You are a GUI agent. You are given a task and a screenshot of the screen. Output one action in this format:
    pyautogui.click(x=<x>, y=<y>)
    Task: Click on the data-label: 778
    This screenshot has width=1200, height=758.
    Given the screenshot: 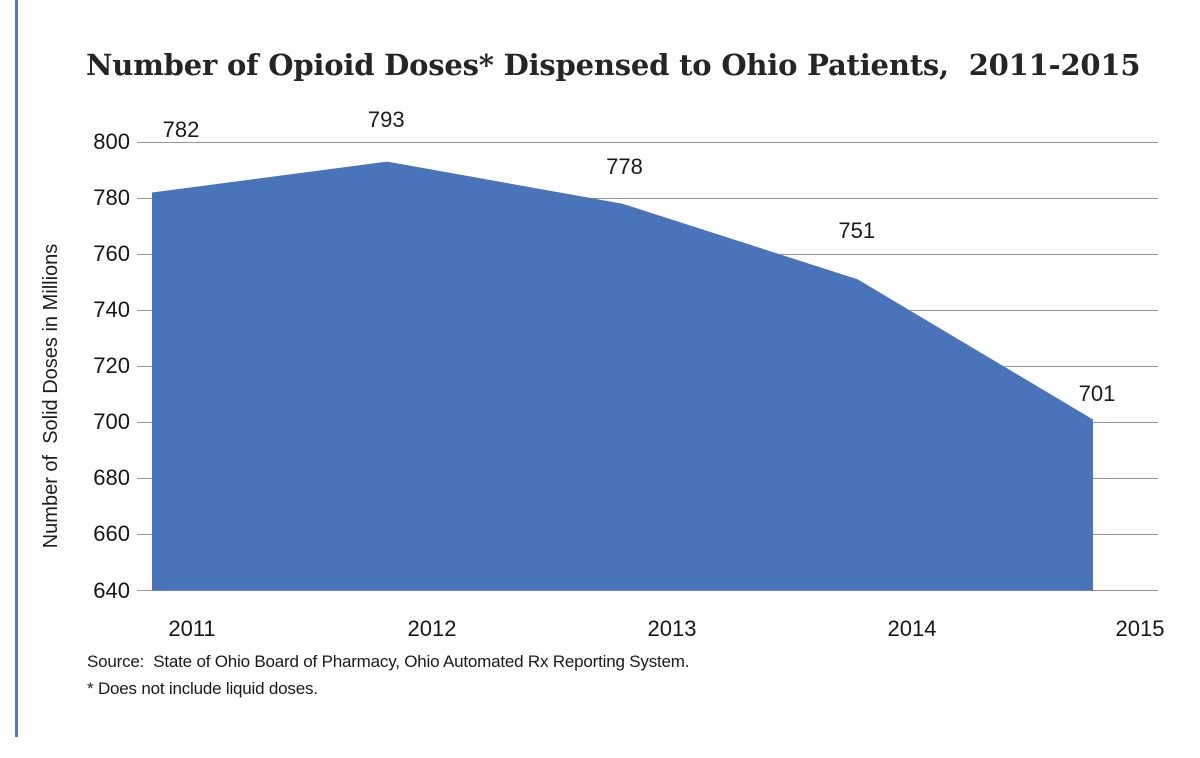 What is the action you would take?
    pyautogui.click(x=624, y=166)
    